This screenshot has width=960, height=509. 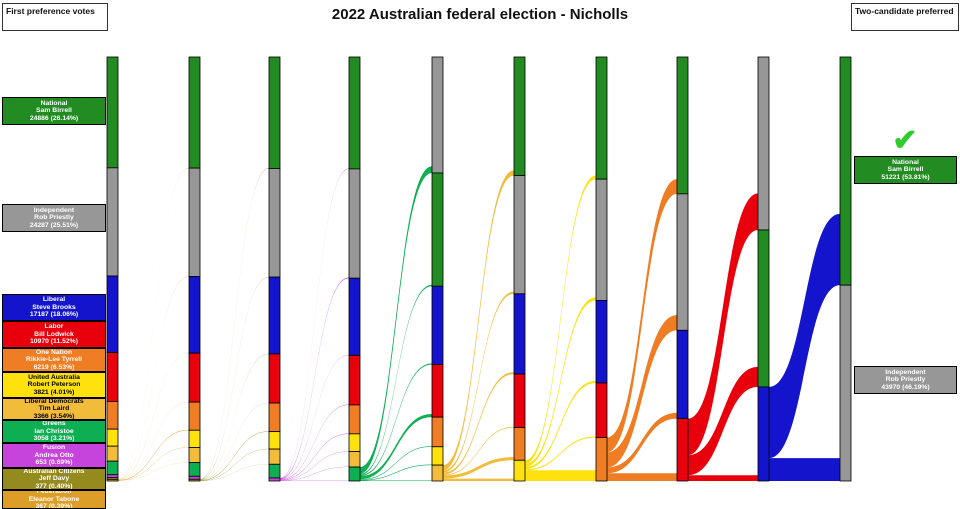 I want to click on round-6-bar-segment-ind, so click(x=519, y=235).